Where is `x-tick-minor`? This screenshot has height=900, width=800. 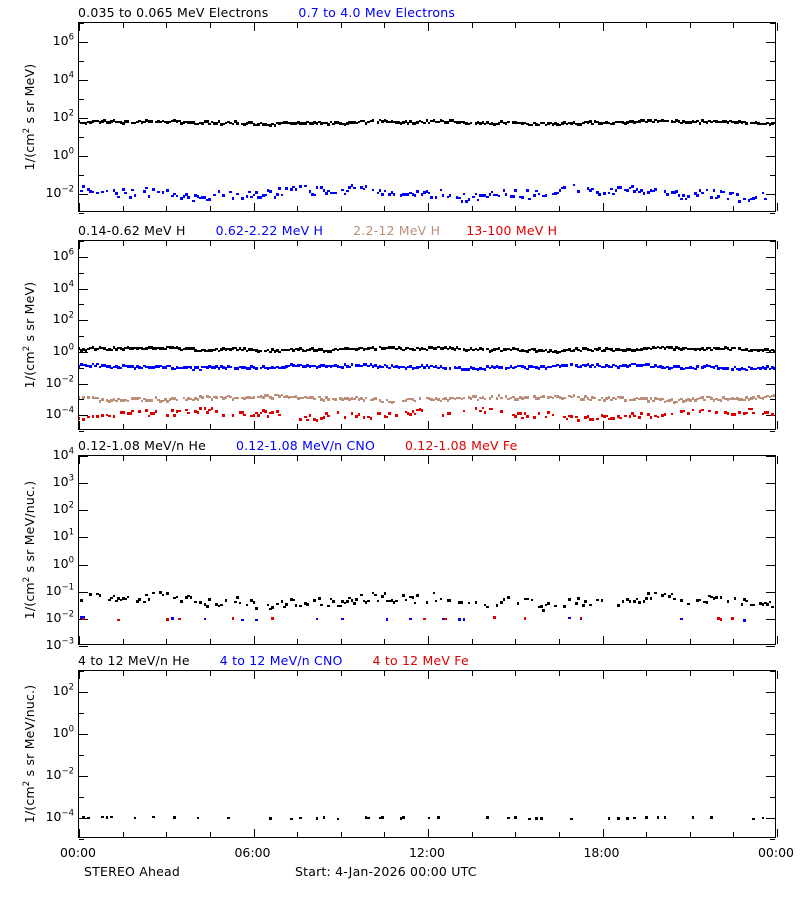 x-tick-minor is located at coordinates (298, 834).